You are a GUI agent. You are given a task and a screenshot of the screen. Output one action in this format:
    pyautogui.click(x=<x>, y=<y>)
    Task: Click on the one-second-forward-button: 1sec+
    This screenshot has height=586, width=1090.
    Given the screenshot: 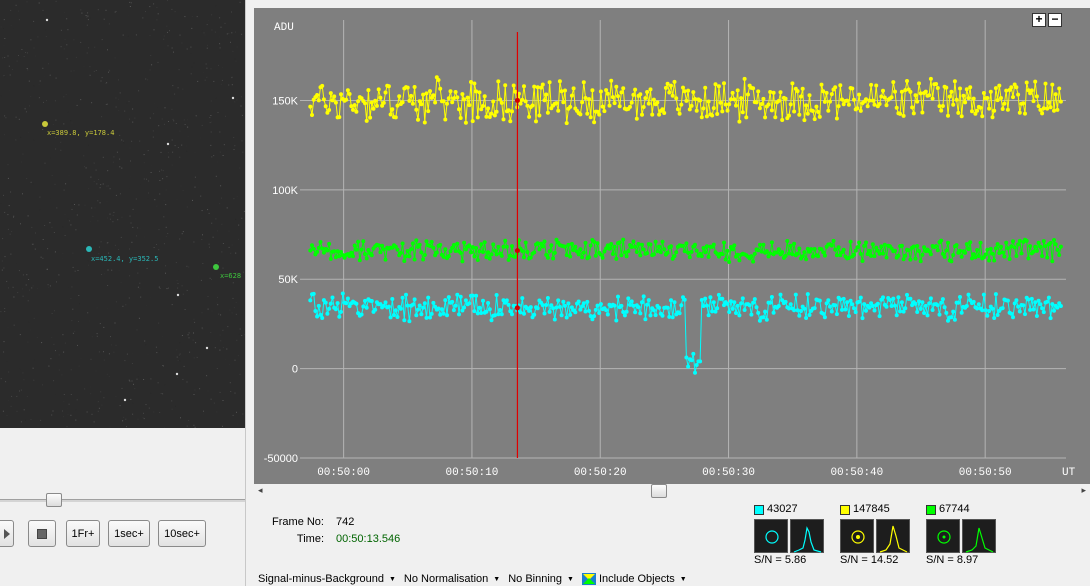 What is the action you would take?
    pyautogui.click(x=129, y=533)
    